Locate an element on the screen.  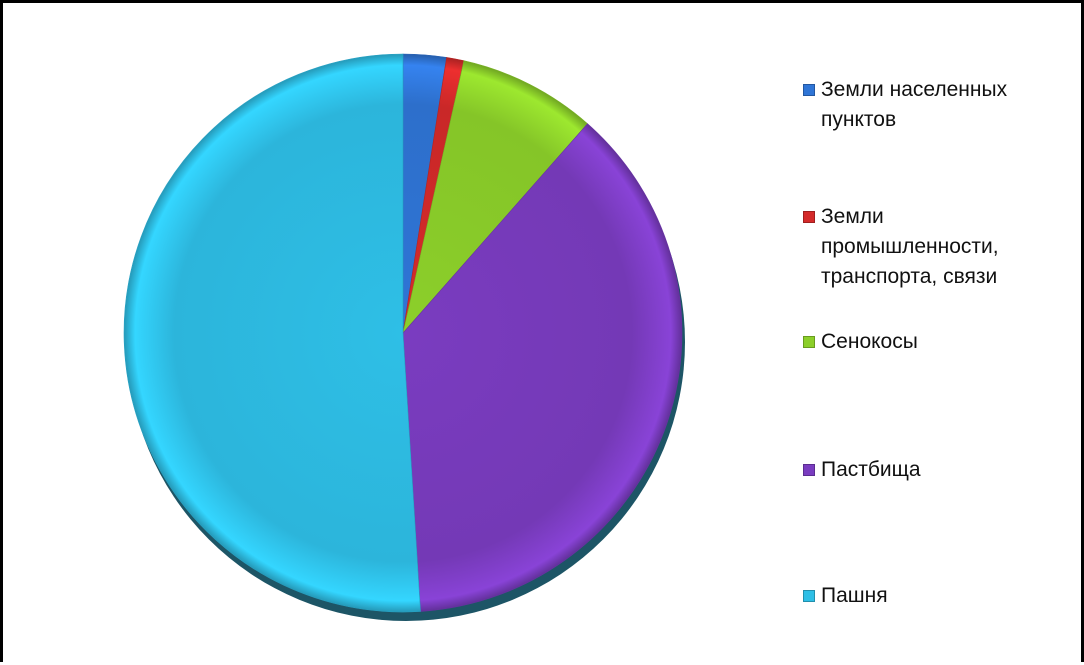
legend-item-settlements: Земли населенных пунктов is located at coordinates (932, 105).